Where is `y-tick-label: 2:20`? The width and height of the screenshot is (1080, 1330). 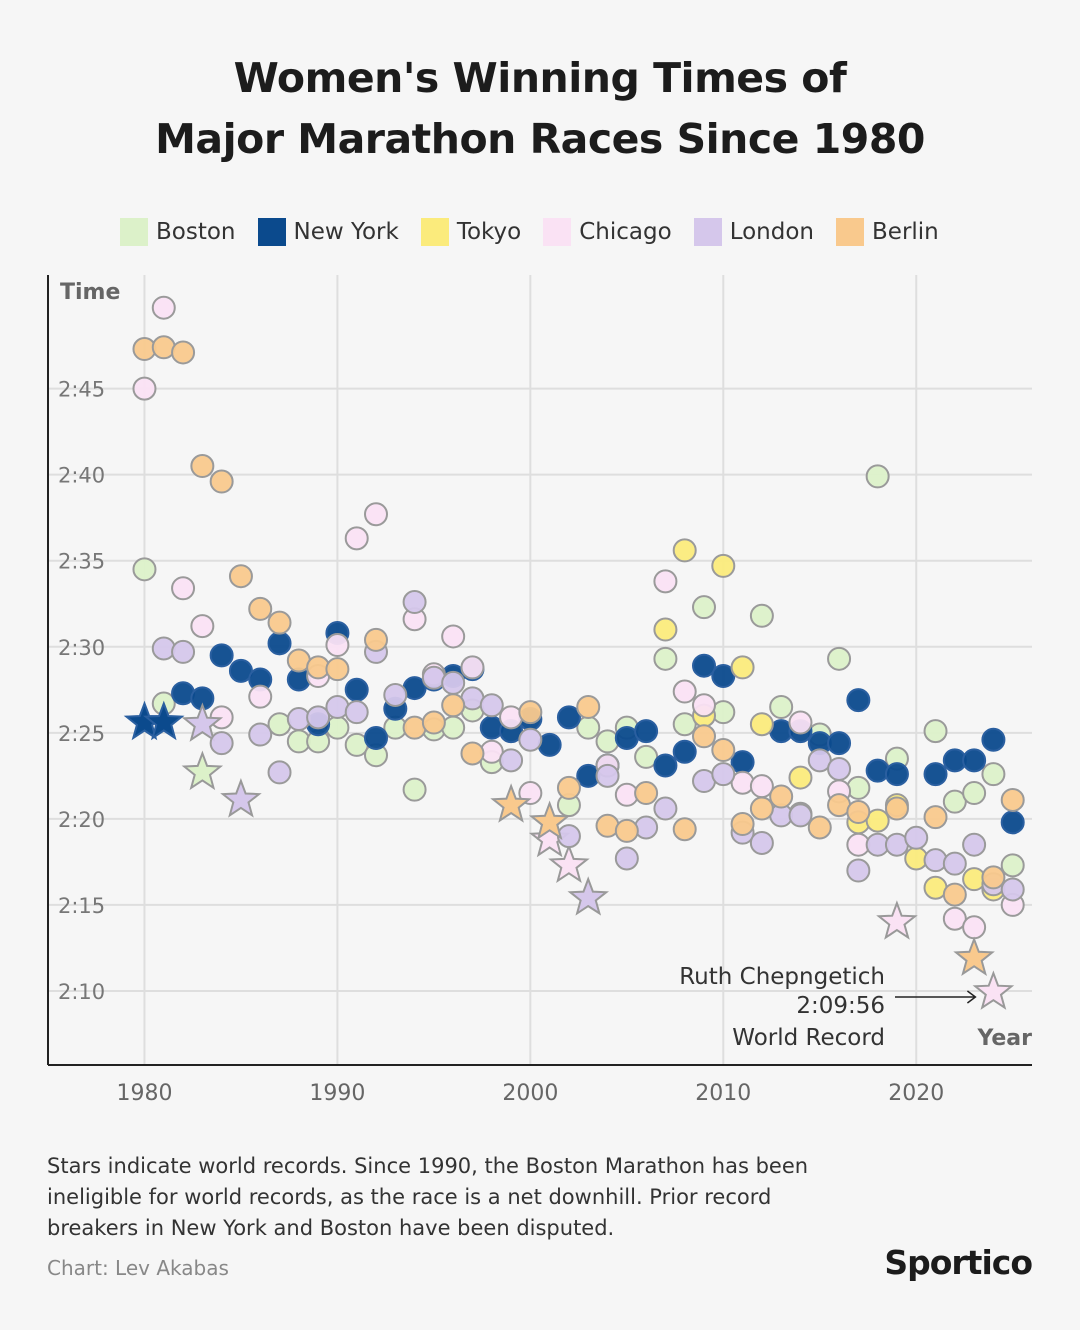
y-tick-label: 2:20 is located at coordinates (81, 820).